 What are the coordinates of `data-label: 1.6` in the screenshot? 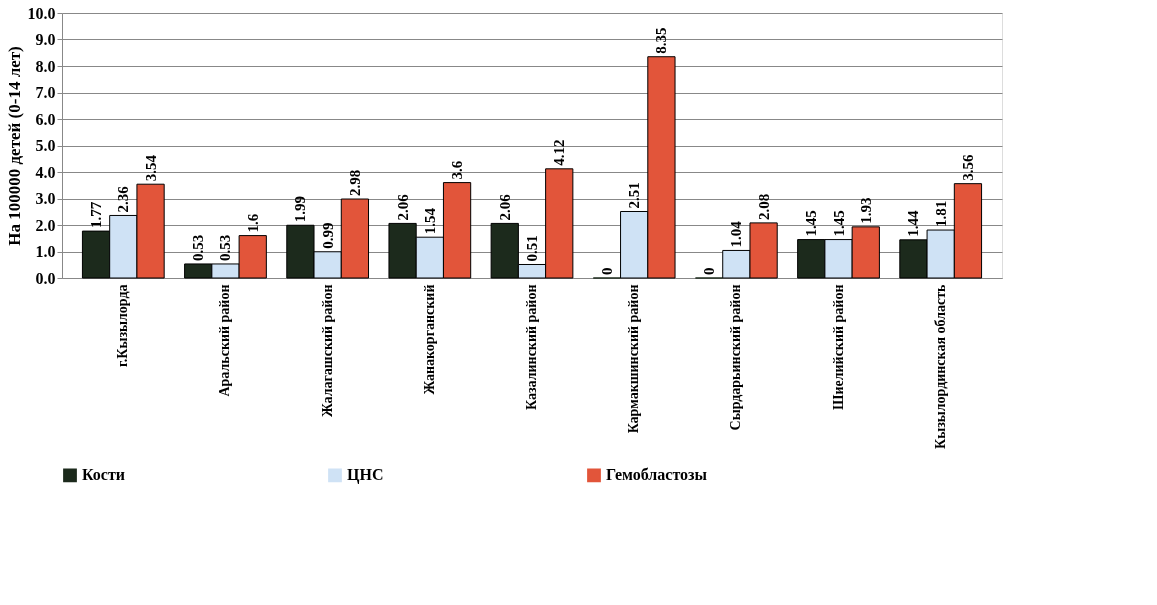 It's located at (252, 223).